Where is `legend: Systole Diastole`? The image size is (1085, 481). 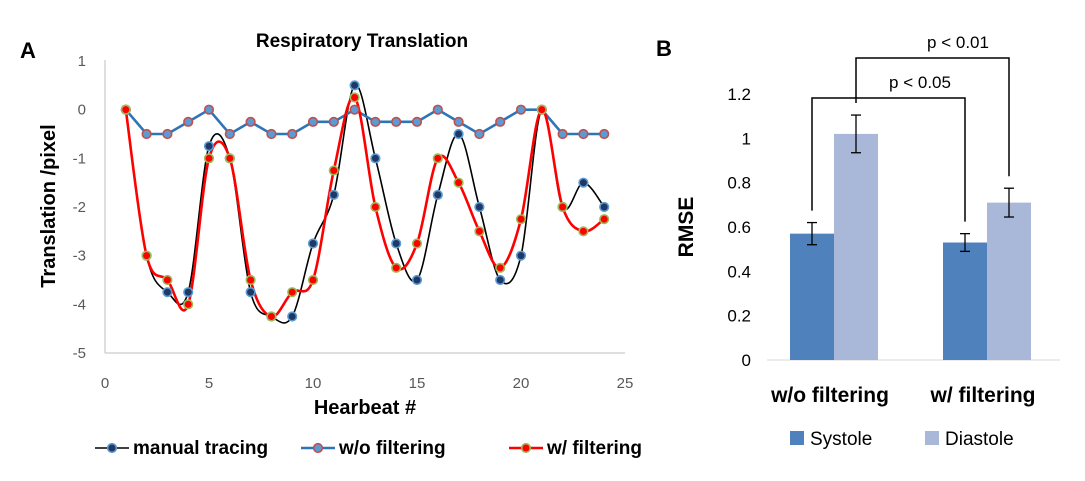
legend: Systole Diastole is located at coordinates (902, 439).